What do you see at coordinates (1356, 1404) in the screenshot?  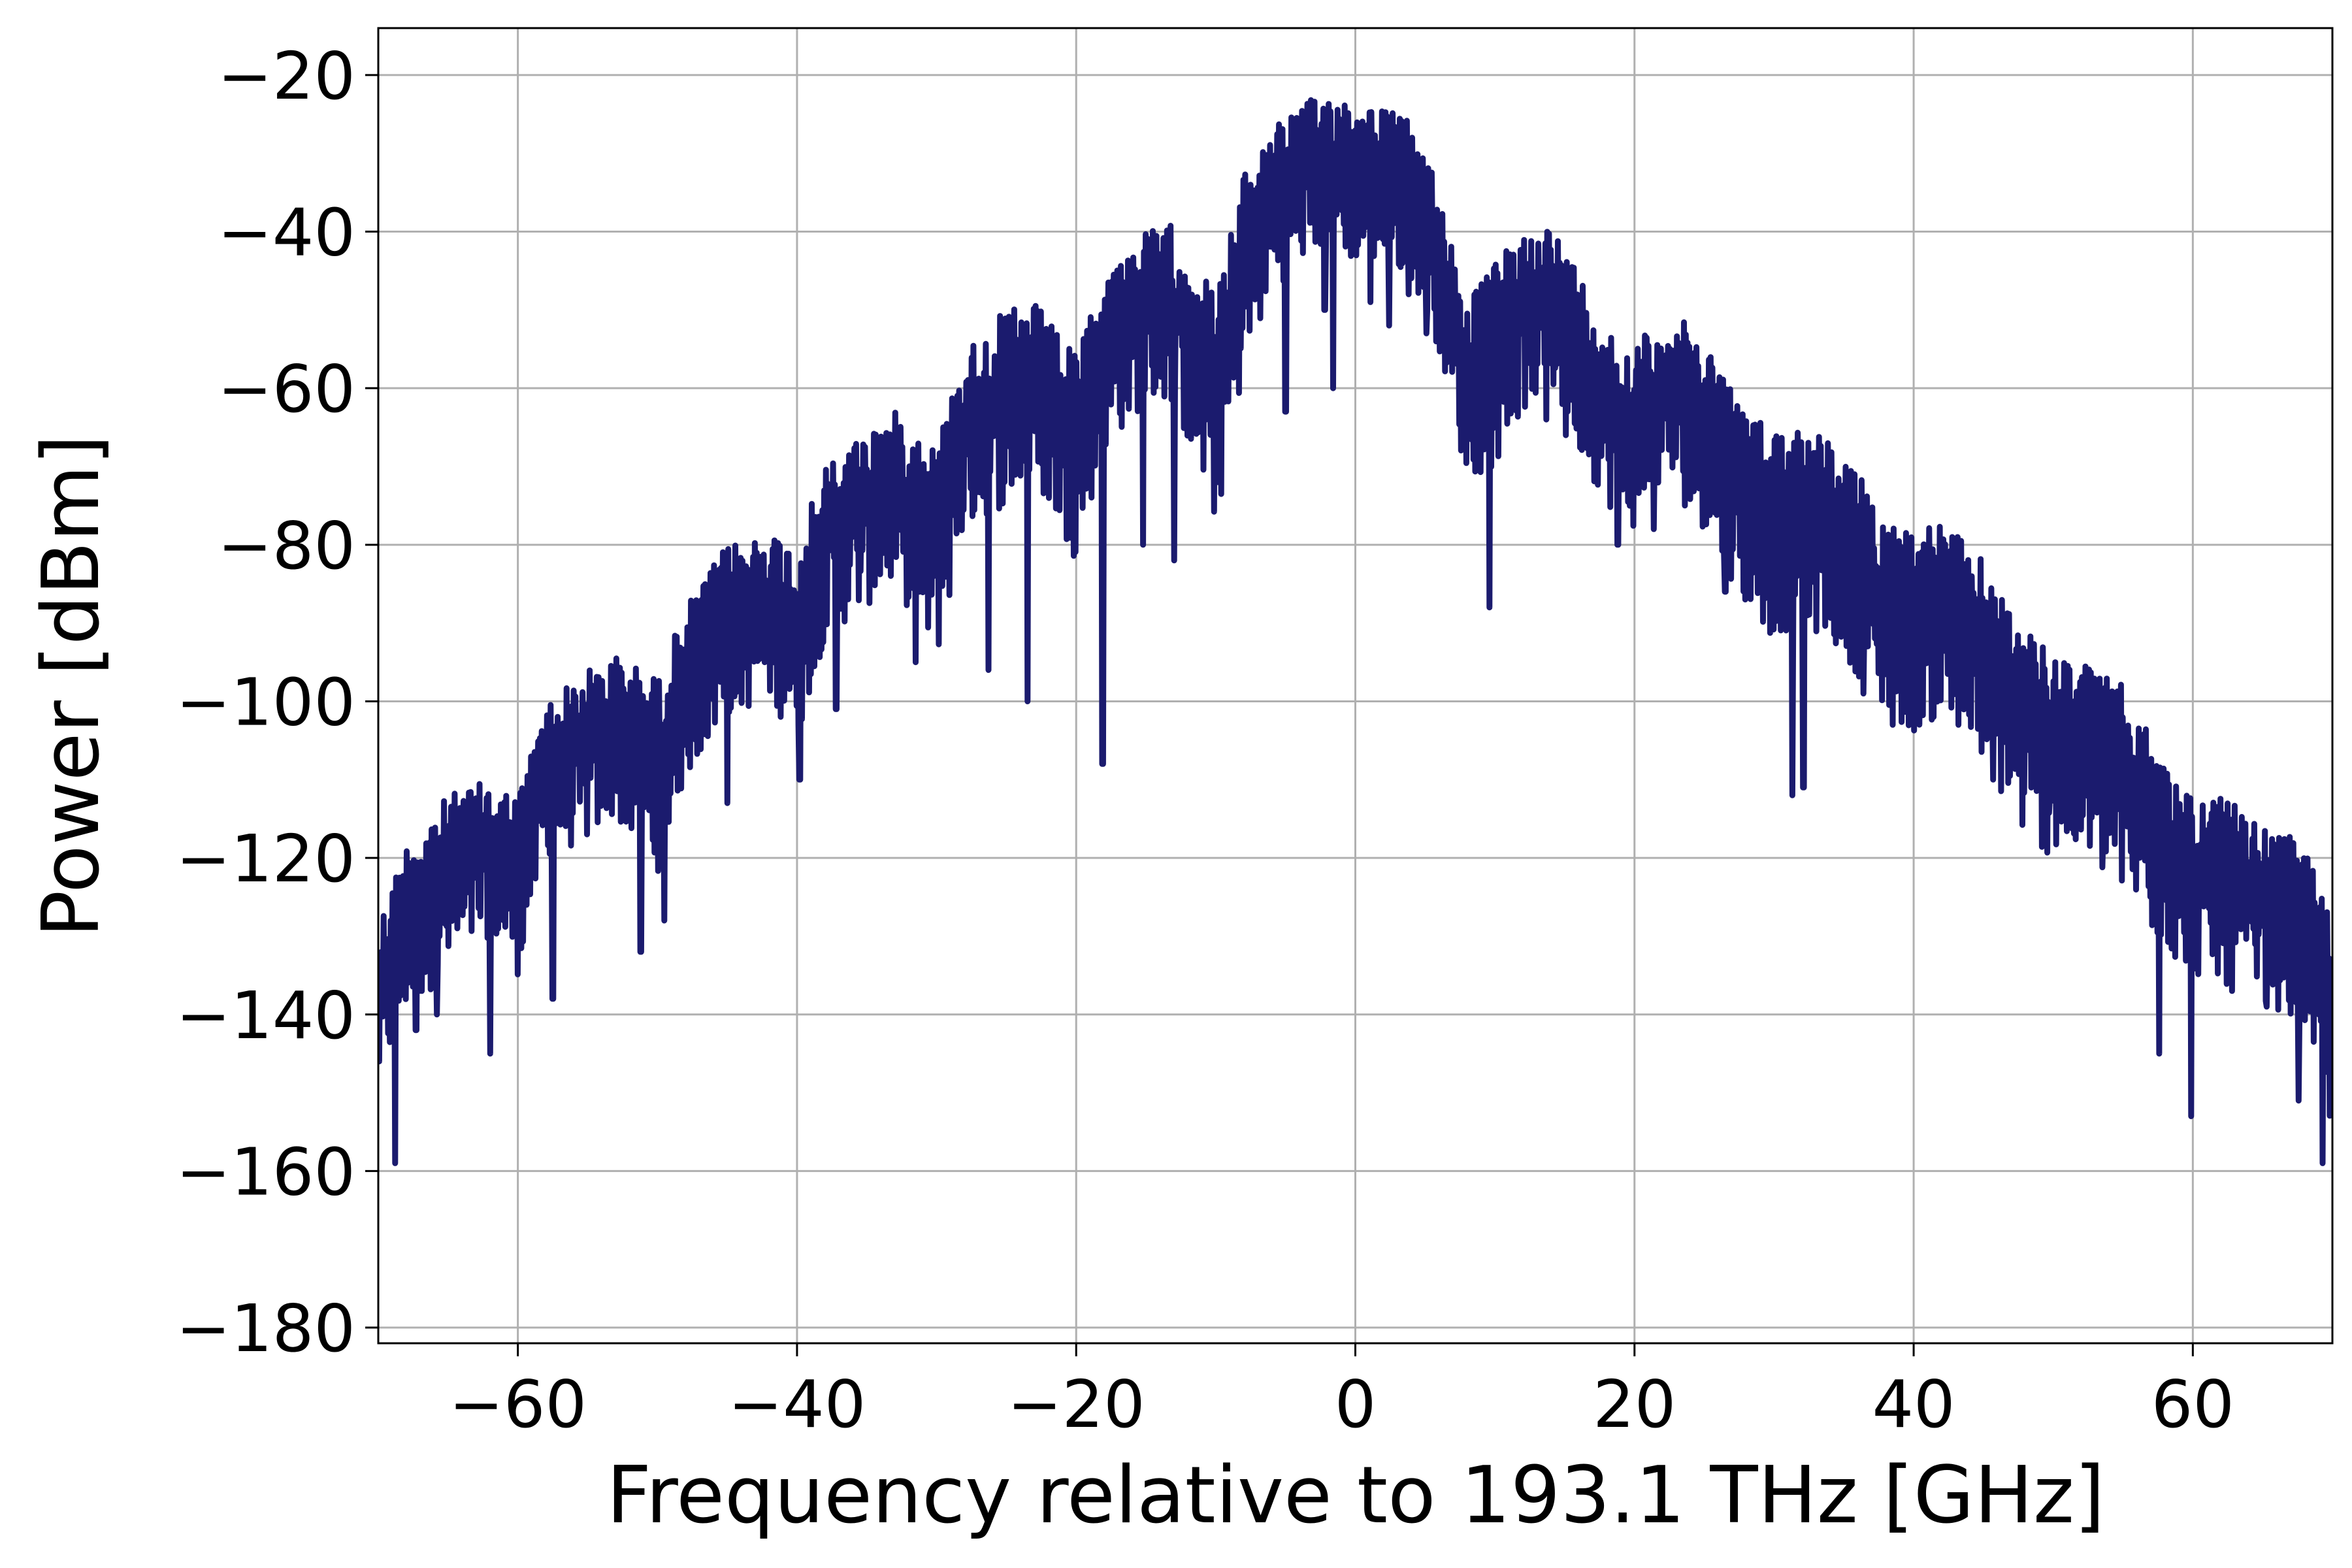 I see `x-tick-label: 0` at bounding box center [1356, 1404].